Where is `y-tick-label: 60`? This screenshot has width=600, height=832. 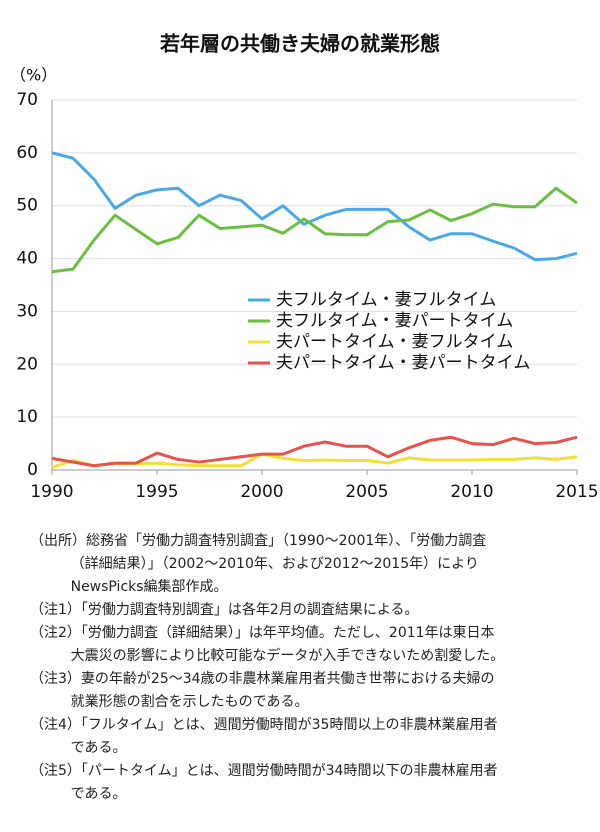 y-tick-label: 60 is located at coordinates (27, 153).